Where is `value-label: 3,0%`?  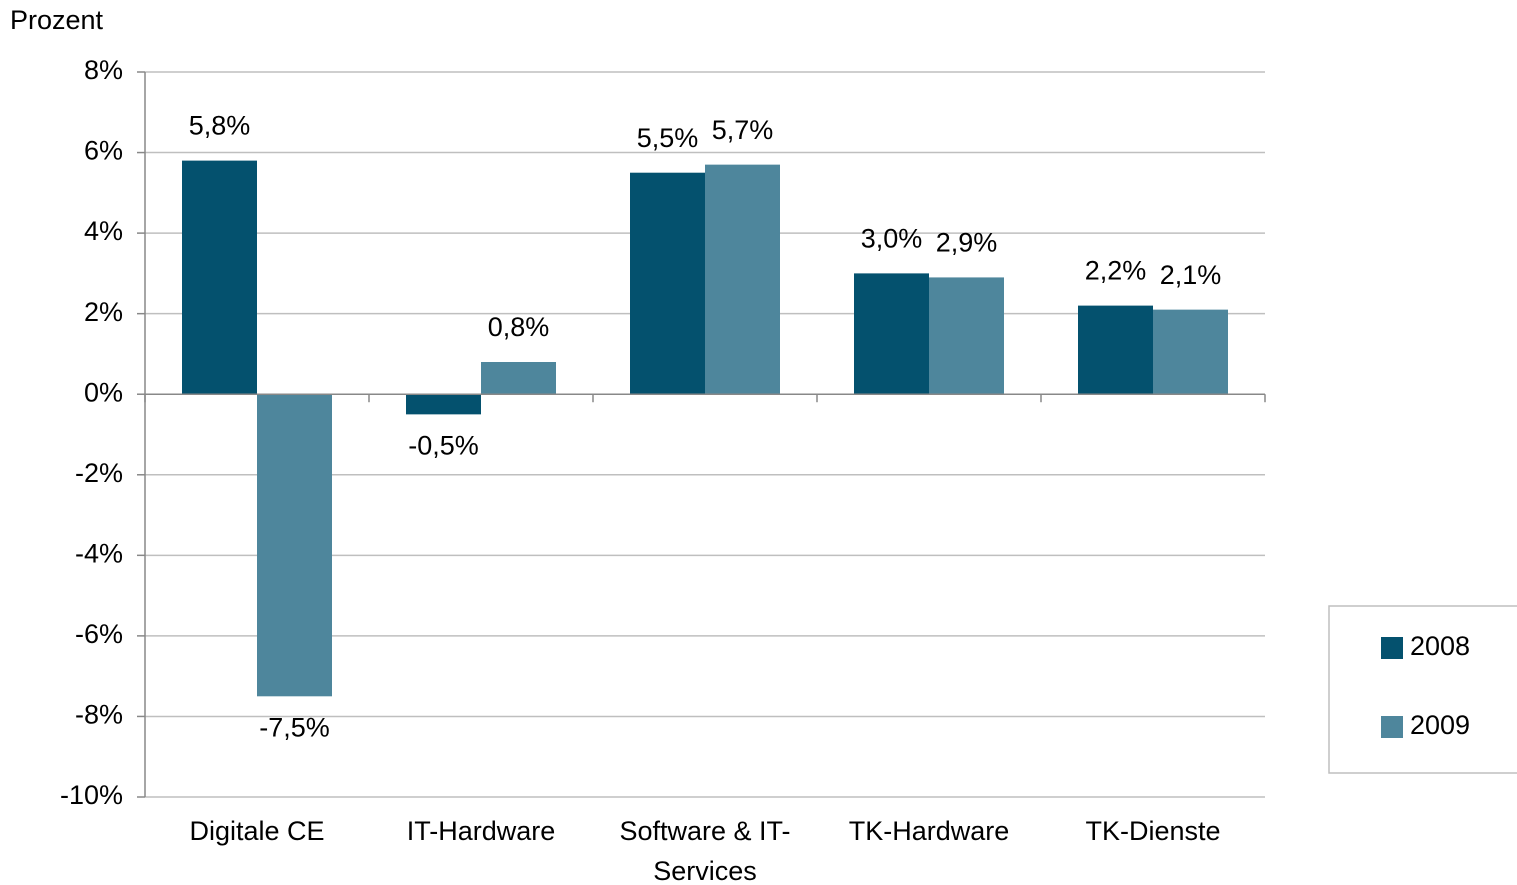
value-label: 3,0% is located at coordinates (892, 239).